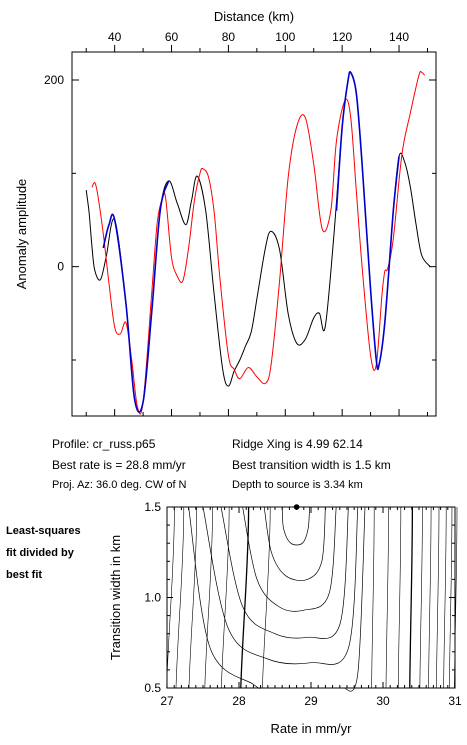 This screenshot has width=467, height=745. What do you see at coordinates (21, 234) in the screenshot?
I see `amplitude-axis-label: Anomaly amplitude` at bounding box center [21, 234].